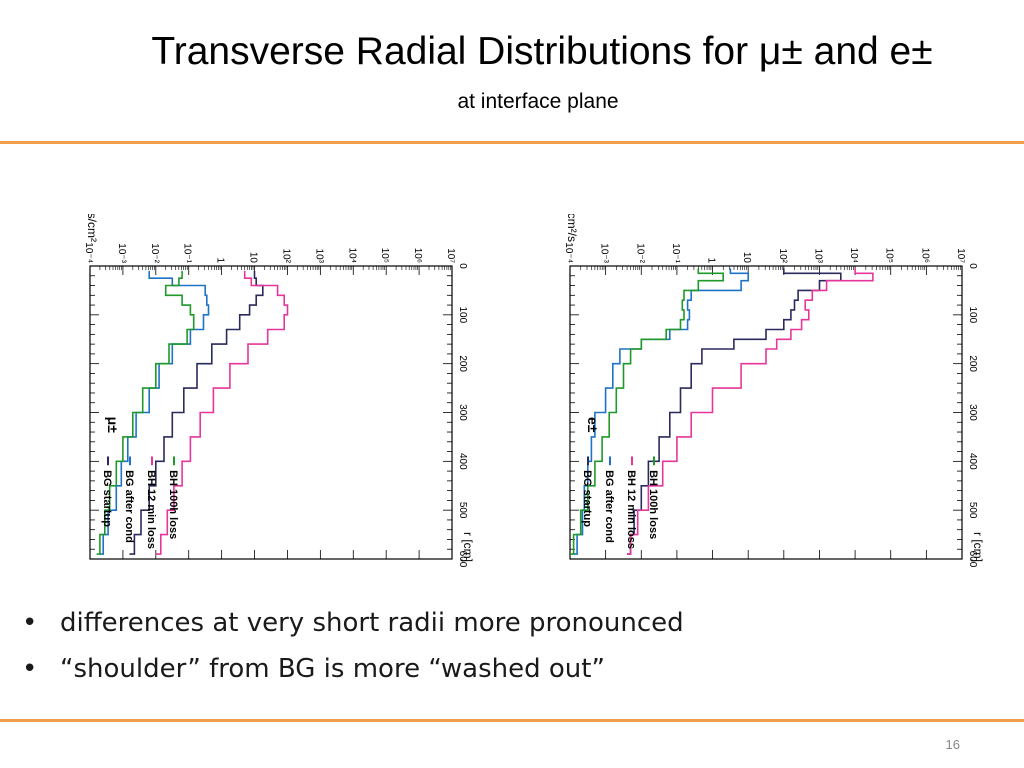 Image resolution: width=1024 pixels, height=768 pixels. Describe the element at coordinates (332, 669) in the screenshot. I see `bullet-text: “shoulder” from BG is more “washed out”` at that location.